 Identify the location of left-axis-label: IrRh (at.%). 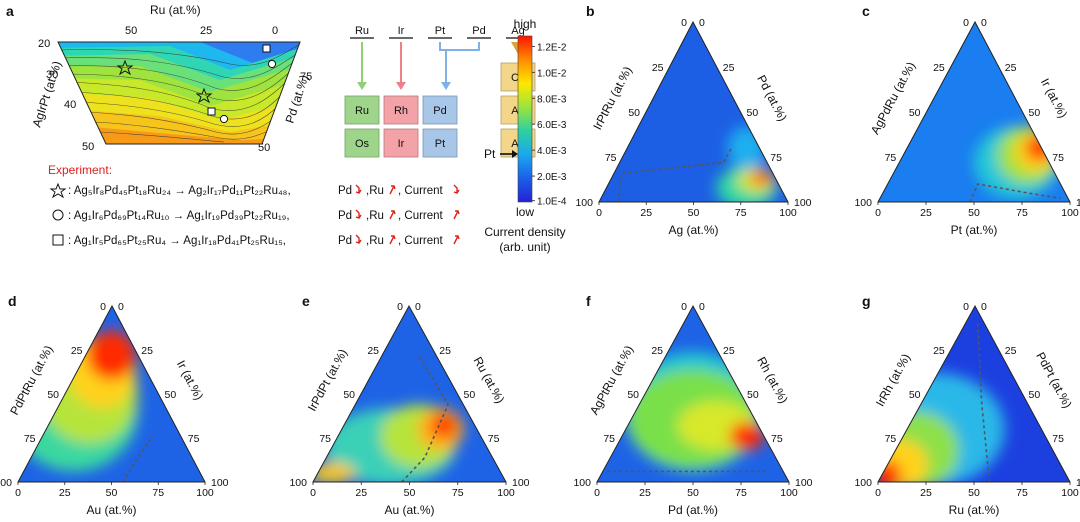
(893, 380).